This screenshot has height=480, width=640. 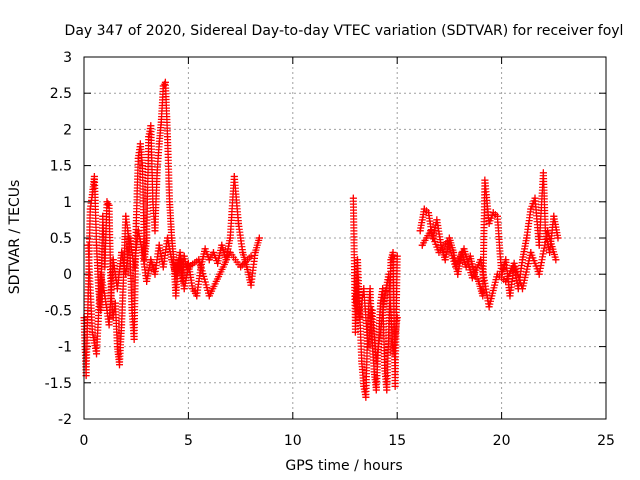 What do you see at coordinates (15, 237) in the screenshot?
I see `y-axis-label: SDTVAR / TECUs` at bounding box center [15, 237].